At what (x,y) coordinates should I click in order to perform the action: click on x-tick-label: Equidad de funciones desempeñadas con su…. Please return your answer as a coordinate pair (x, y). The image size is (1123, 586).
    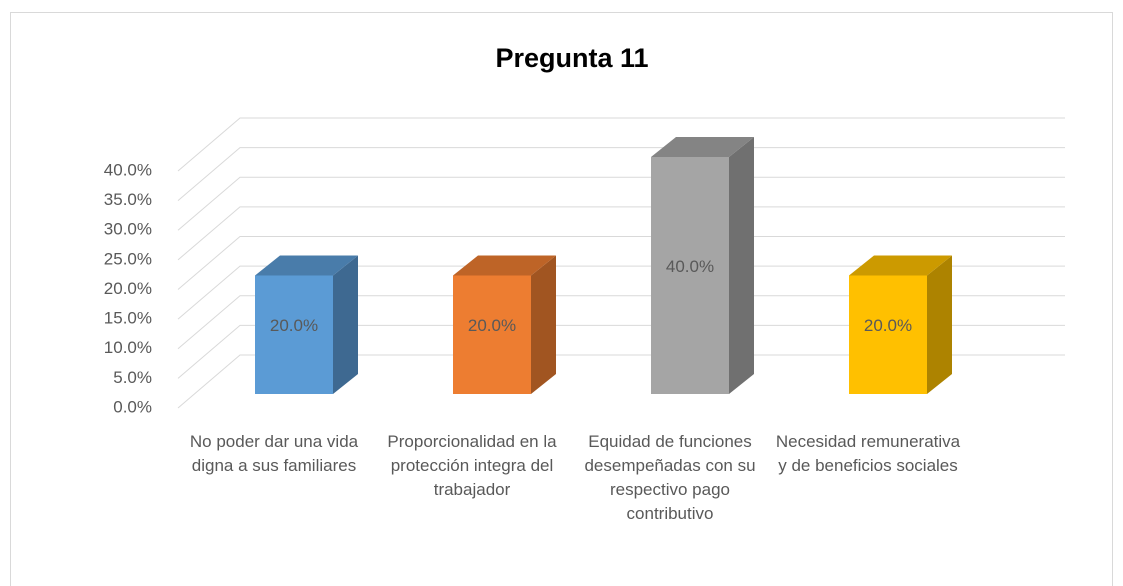
    Looking at the image, I should click on (670, 477).